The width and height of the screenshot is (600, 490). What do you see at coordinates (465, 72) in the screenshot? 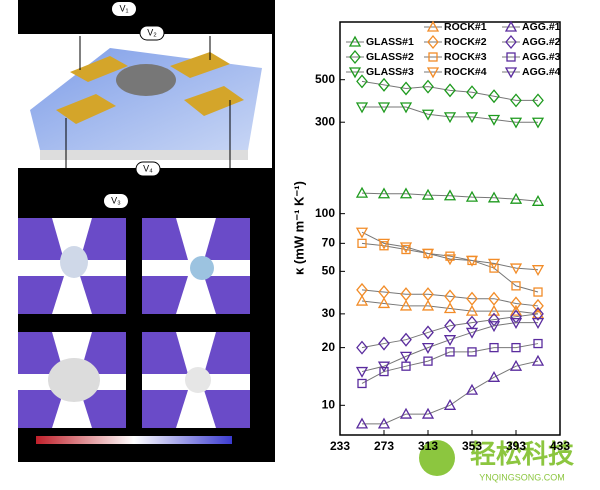
I see `legend-label: ROCK#4` at bounding box center [465, 72].